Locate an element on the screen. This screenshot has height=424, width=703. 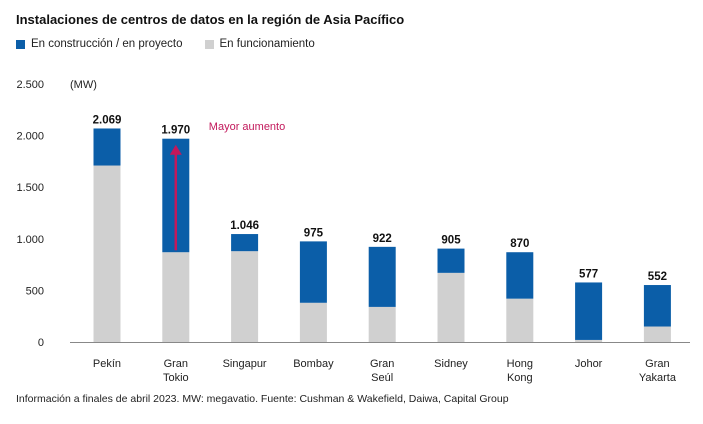
category-label: Singapur is located at coordinates (245, 364).